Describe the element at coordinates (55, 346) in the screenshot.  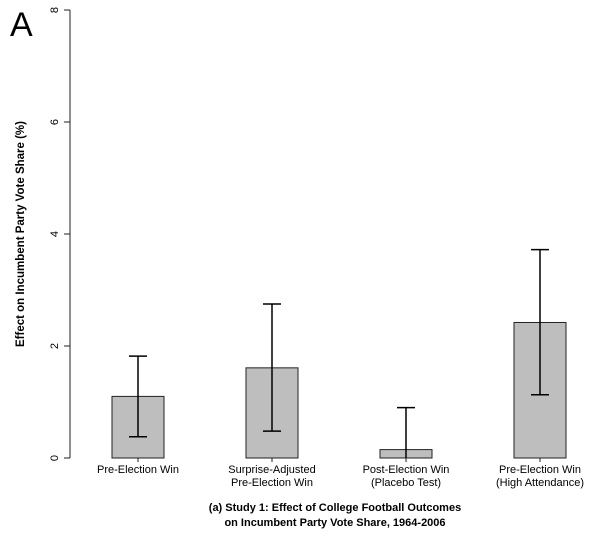
I see `y-tick-label: 2` at that location.